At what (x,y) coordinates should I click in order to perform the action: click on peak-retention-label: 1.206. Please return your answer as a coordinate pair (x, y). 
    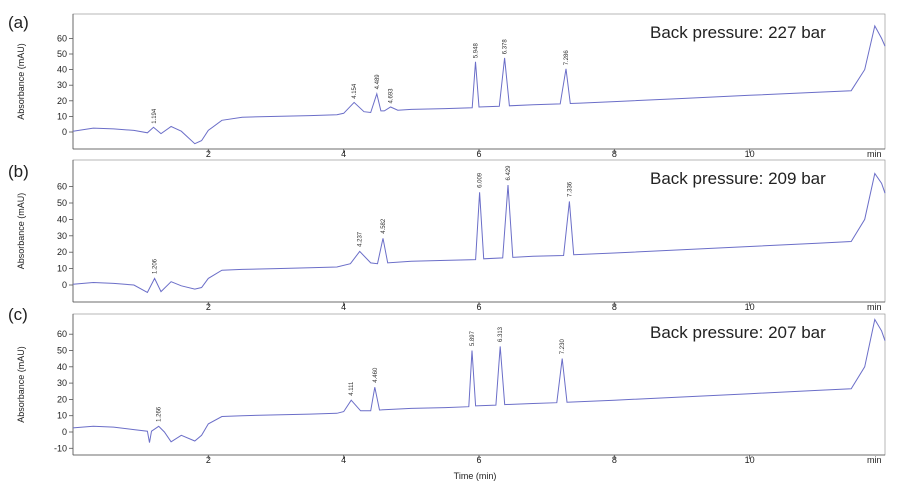
    Looking at the image, I should click on (156, 266).